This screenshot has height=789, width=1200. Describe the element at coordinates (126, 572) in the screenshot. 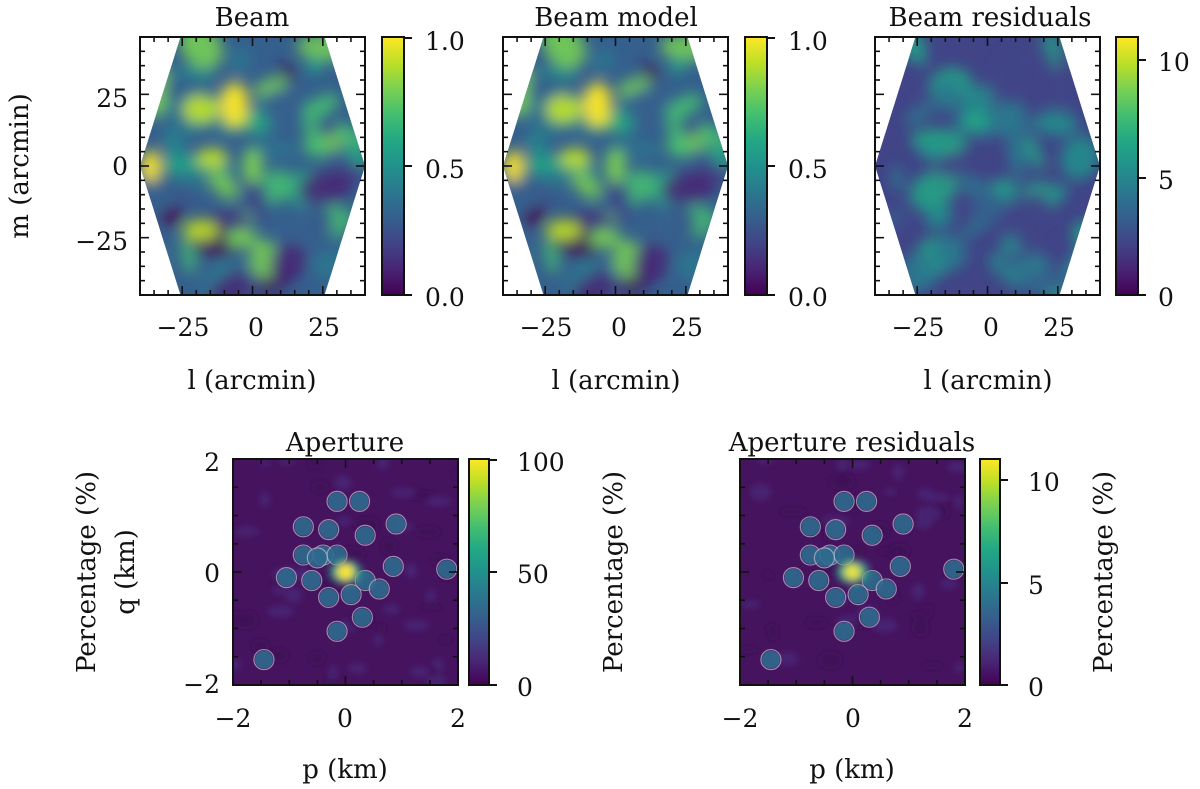

I see `y-axis-label: q (km)` at that location.